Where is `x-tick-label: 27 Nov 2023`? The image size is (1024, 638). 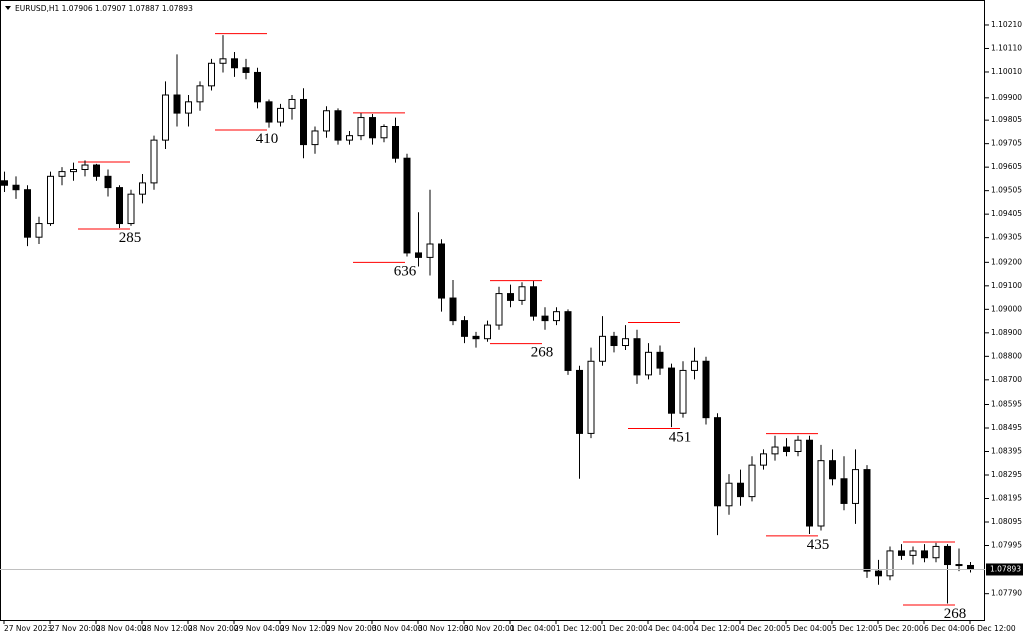
x-tick-label: 27 Nov 2023 is located at coordinates (28, 628).